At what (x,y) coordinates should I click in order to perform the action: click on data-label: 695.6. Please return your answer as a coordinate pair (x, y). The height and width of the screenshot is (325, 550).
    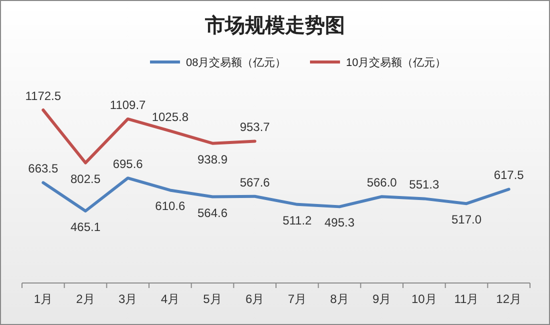
    Looking at the image, I should click on (128, 164).